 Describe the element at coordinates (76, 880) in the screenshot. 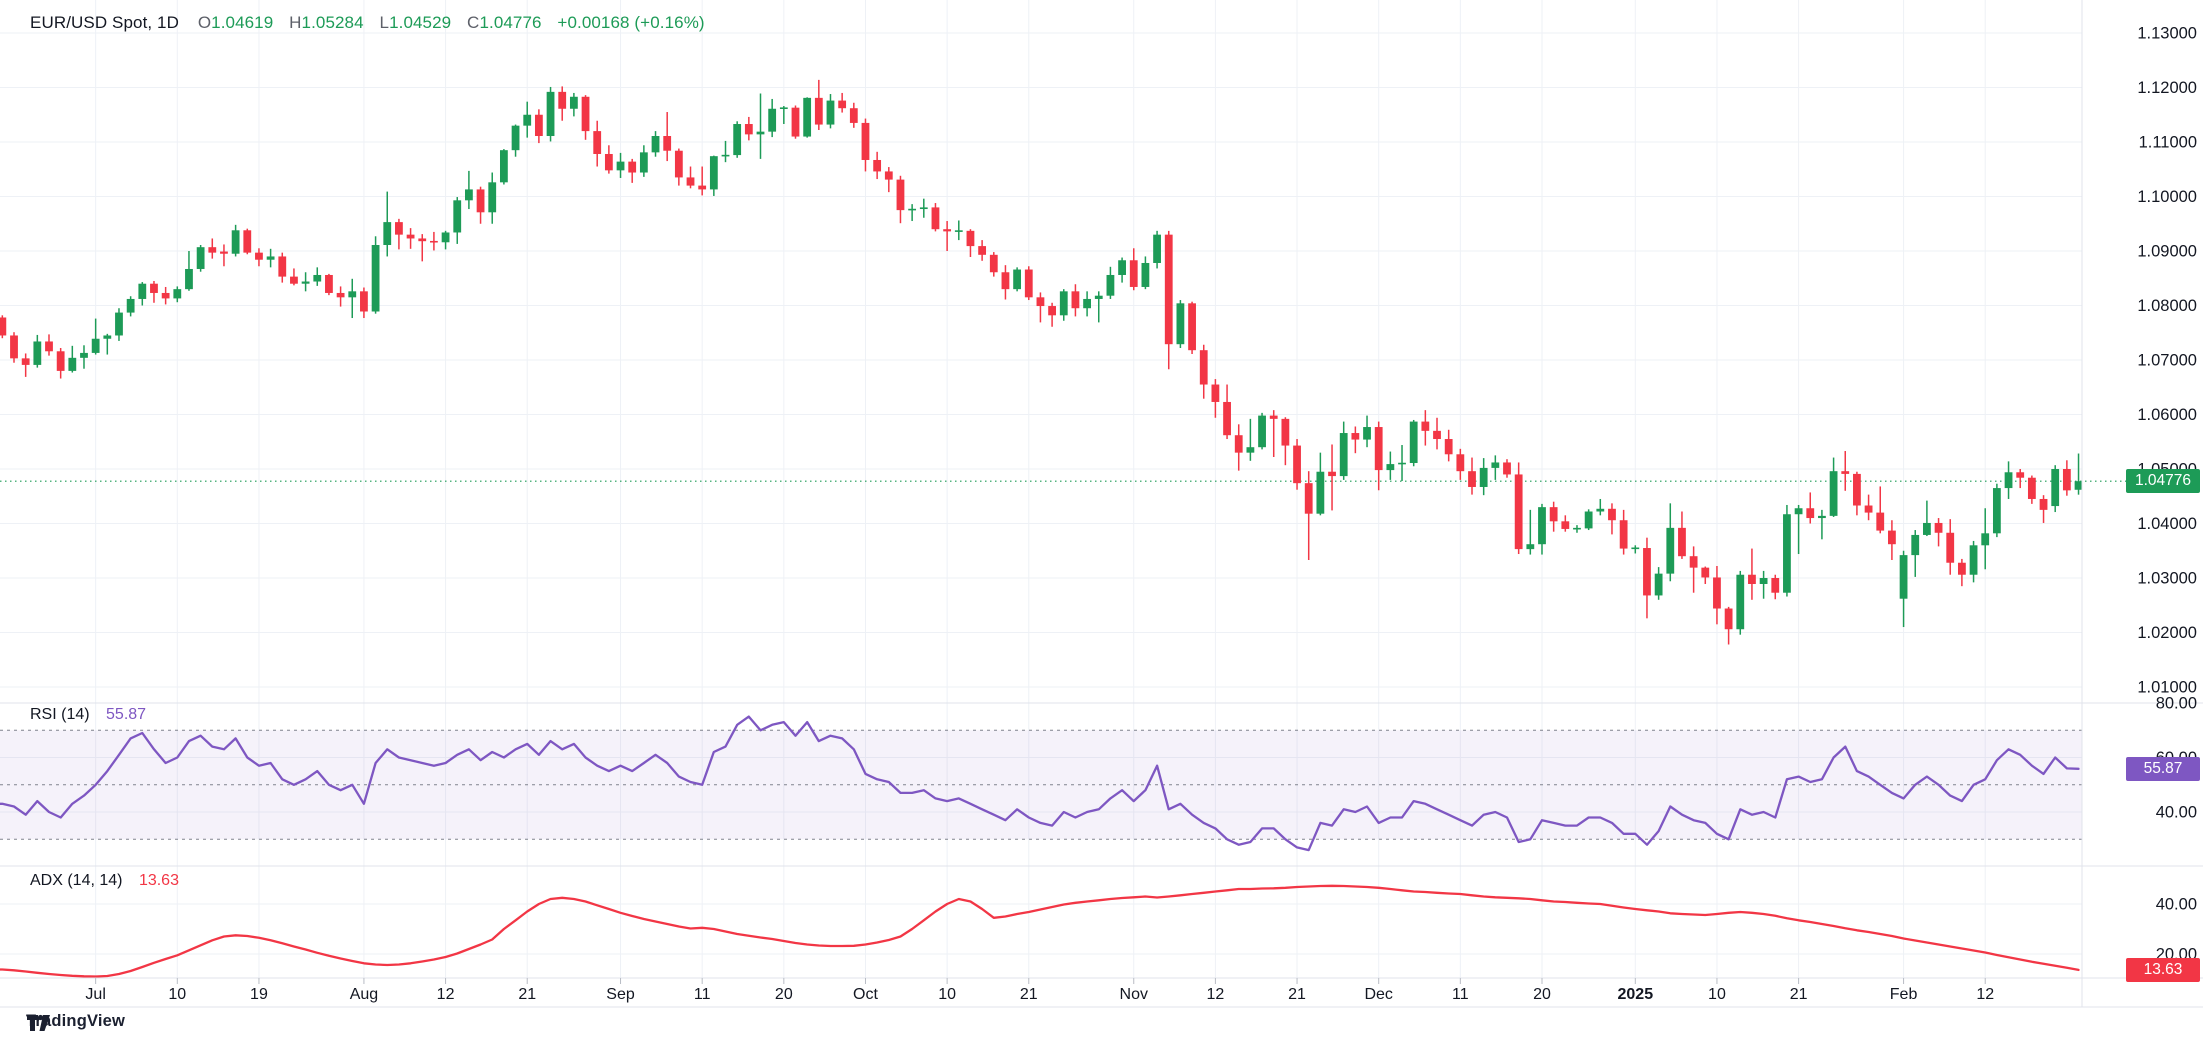

I see `adx-label: ADX (14, 14)` at that location.